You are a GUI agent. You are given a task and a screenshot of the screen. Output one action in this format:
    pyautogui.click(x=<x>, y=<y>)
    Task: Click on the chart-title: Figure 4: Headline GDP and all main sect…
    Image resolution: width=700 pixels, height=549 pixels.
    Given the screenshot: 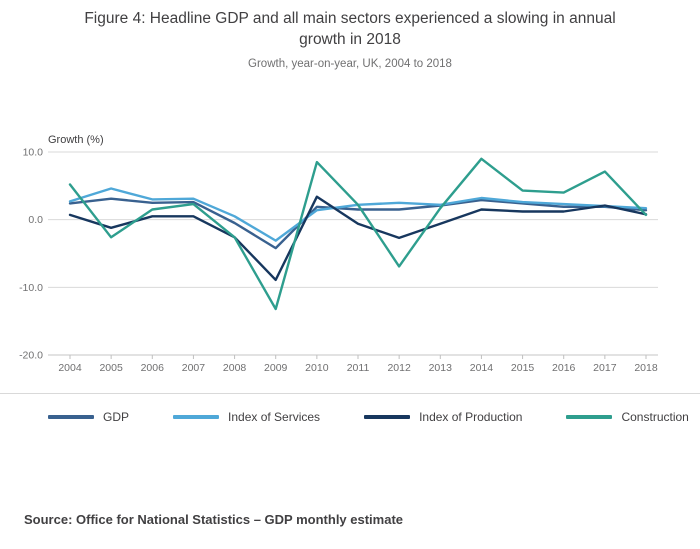 What is the action you would take?
    pyautogui.click(x=350, y=29)
    